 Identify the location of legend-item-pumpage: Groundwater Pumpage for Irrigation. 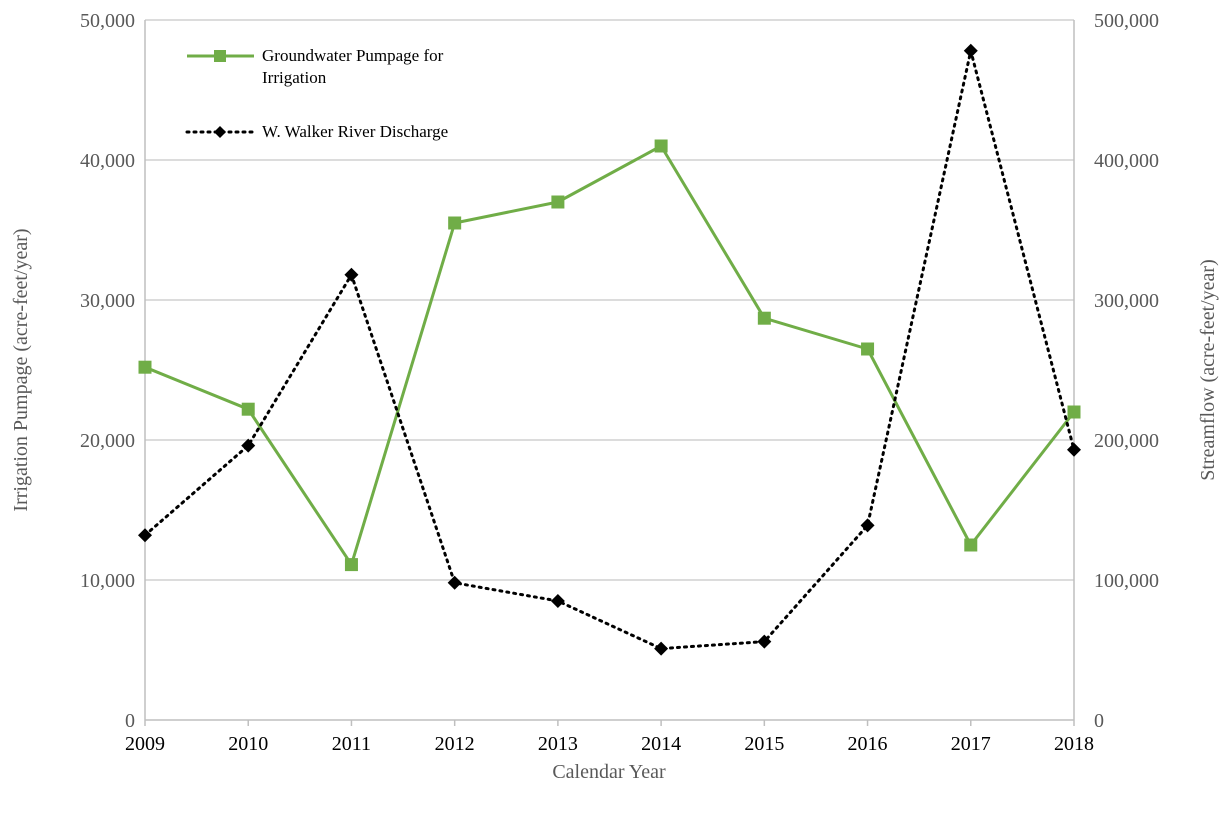
(317, 66).